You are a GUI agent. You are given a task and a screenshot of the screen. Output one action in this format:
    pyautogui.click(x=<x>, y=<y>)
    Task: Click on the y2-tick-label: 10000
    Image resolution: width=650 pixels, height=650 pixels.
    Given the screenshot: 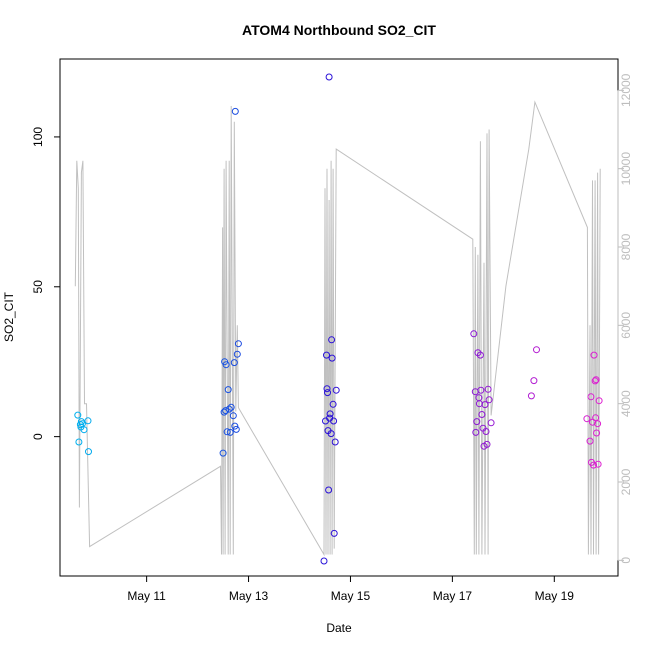 What is the action you would take?
    pyautogui.click(x=626, y=169)
    